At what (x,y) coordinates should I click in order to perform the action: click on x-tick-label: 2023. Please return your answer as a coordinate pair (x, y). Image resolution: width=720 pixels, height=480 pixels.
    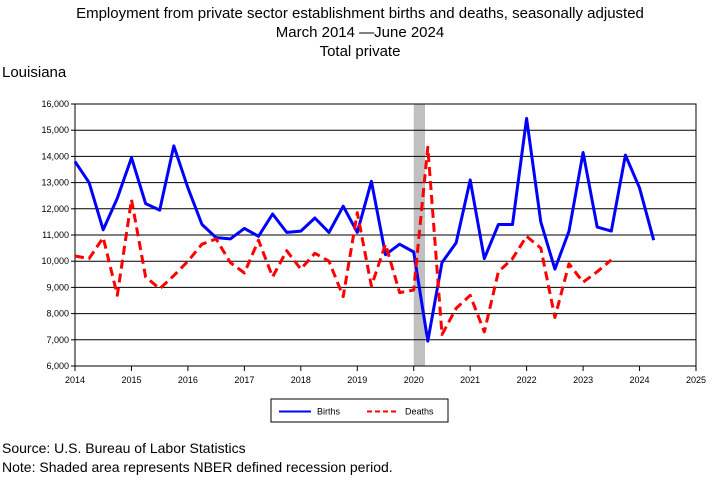
    Looking at the image, I should click on (583, 380).